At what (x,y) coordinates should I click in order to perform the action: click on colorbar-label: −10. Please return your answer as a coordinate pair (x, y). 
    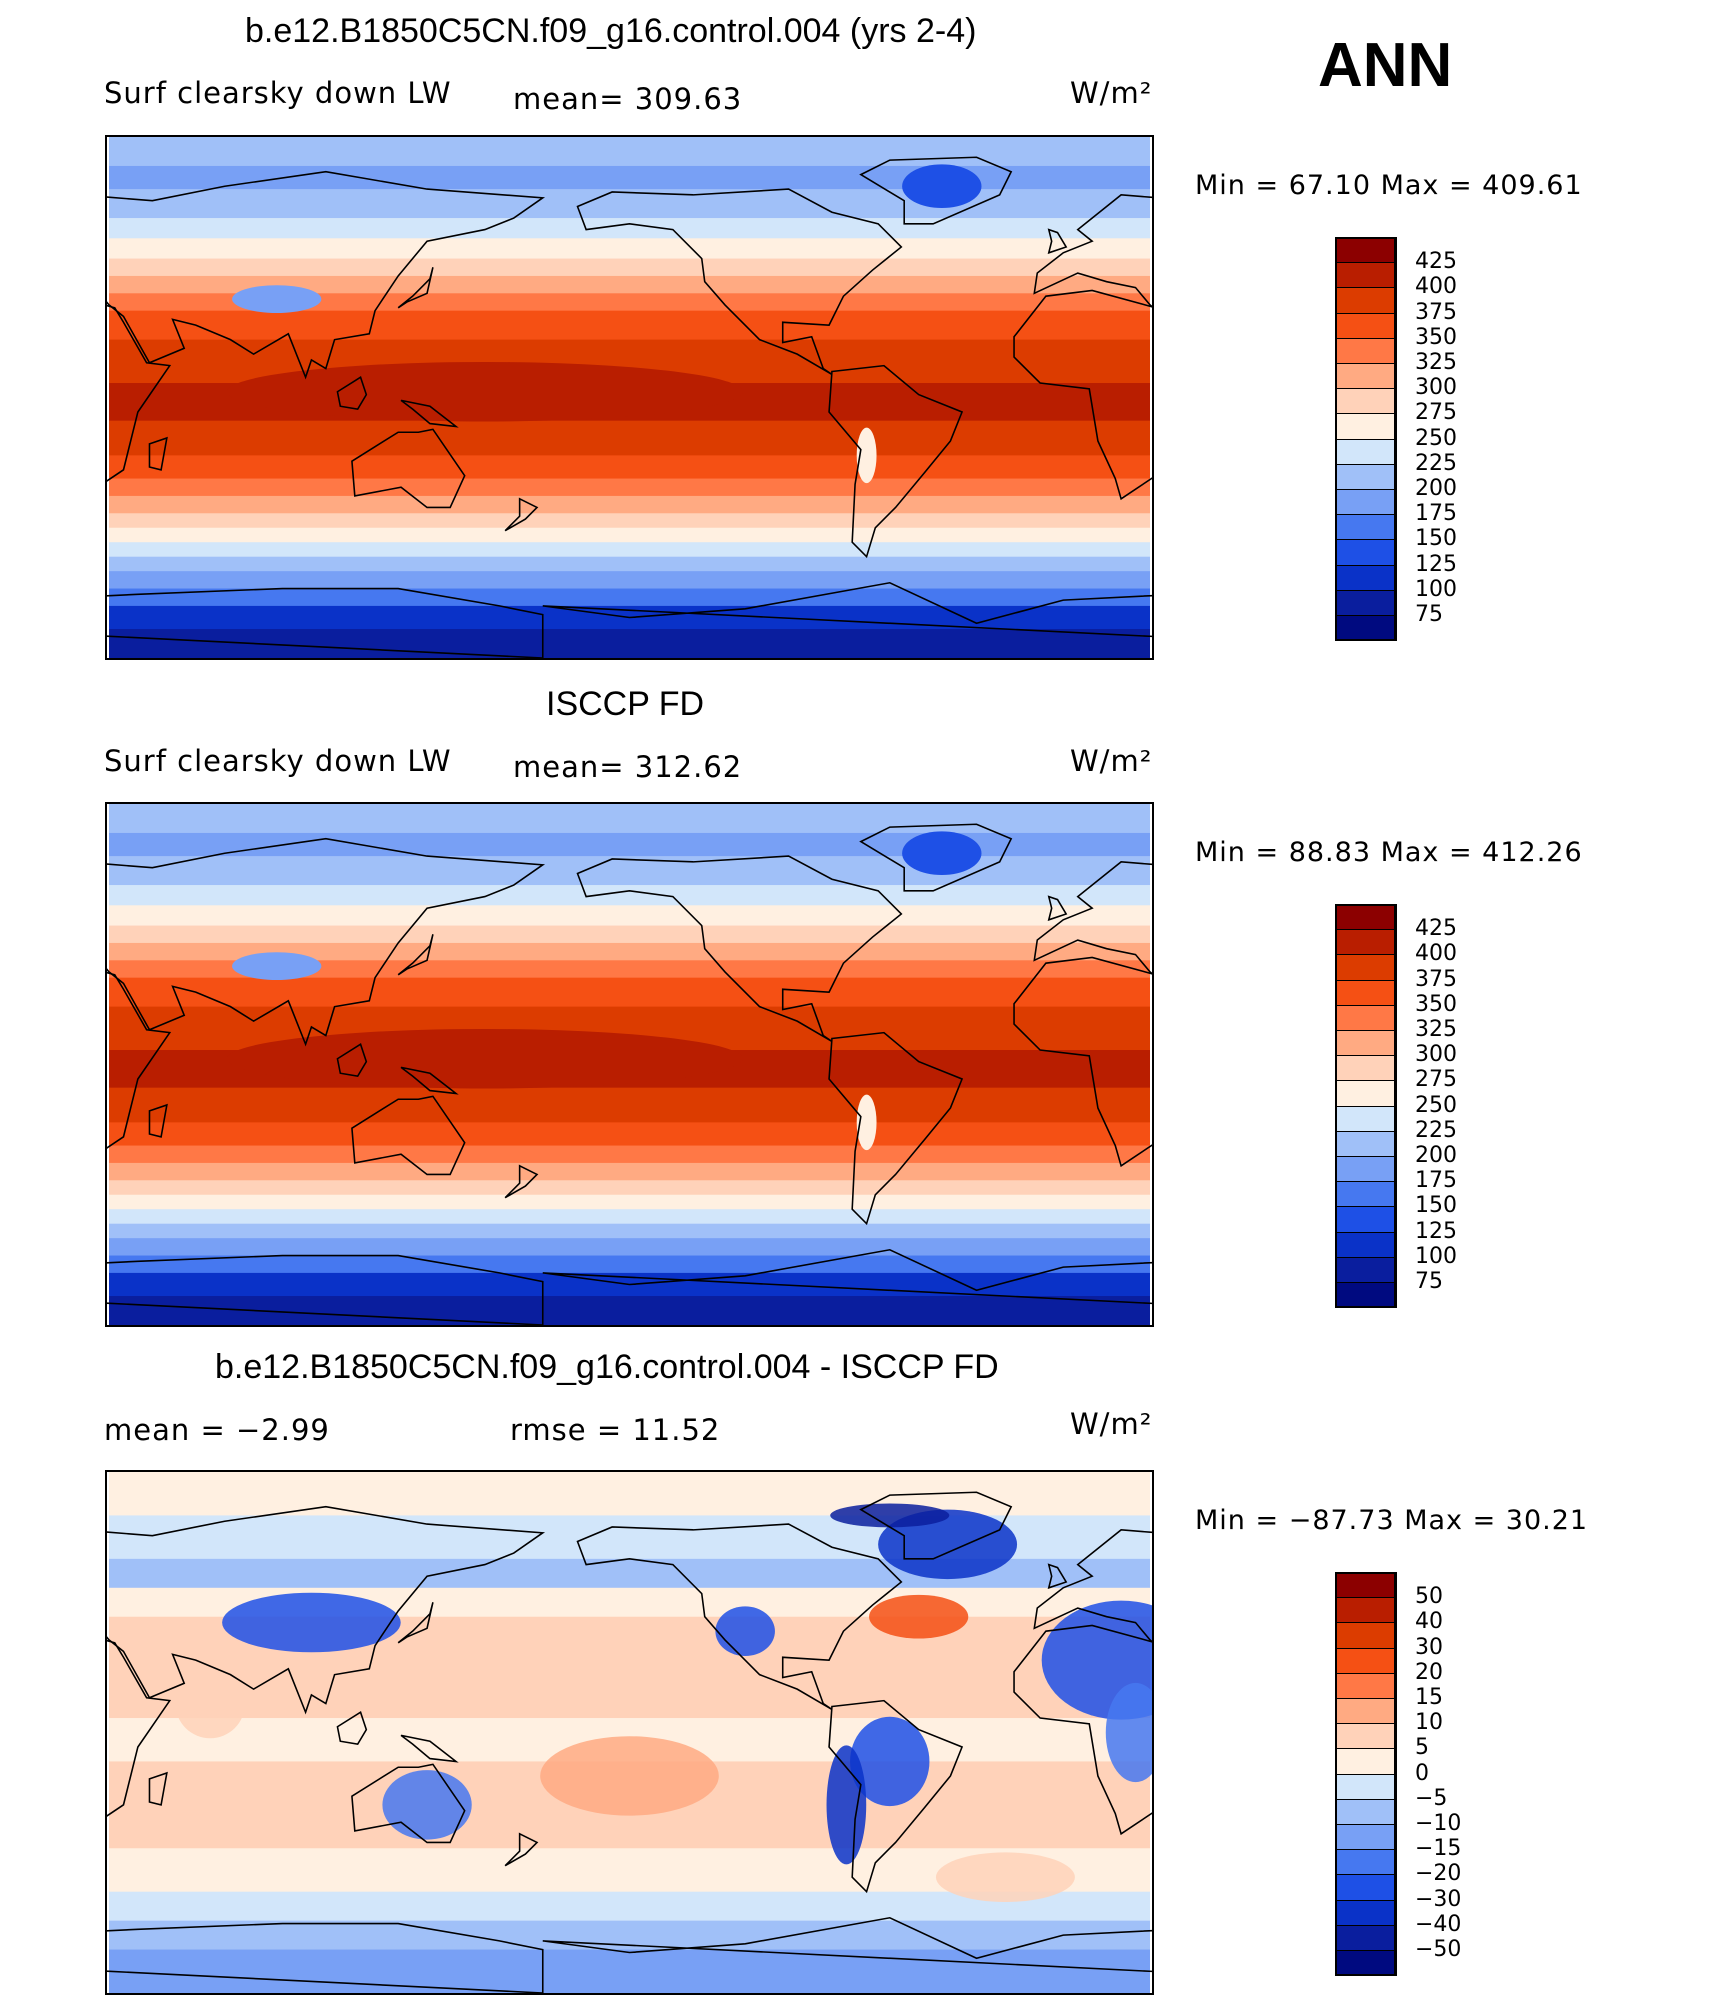
    Looking at the image, I should click on (1438, 1823).